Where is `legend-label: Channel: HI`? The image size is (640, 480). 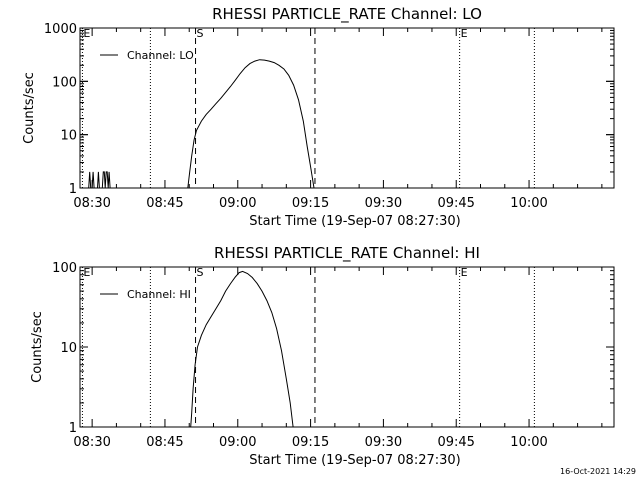
legend-label: Channel: HI is located at coordinates (159, 294).